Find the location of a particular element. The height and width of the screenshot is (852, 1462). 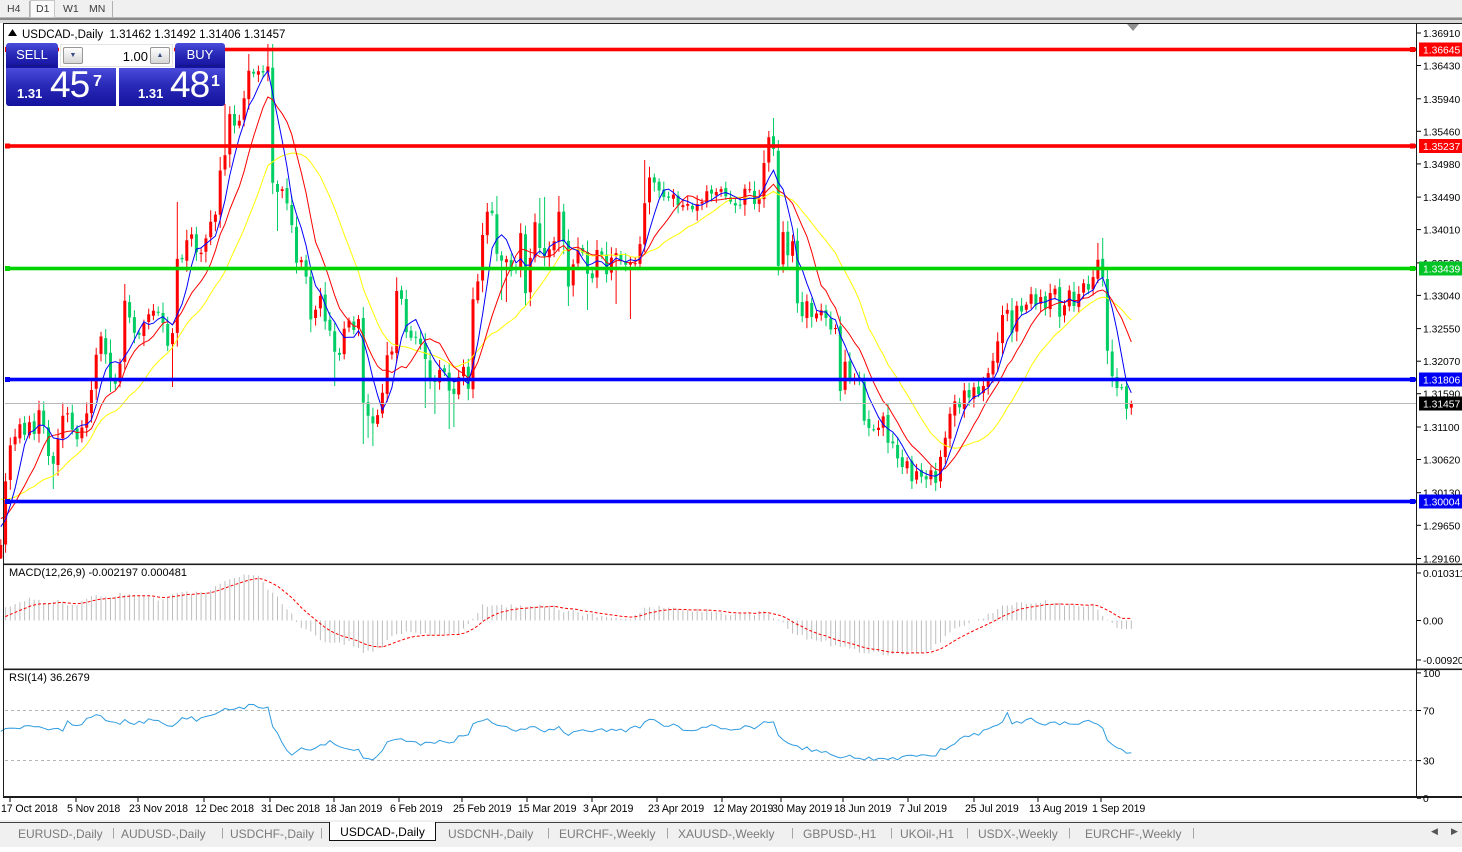

svg-text: 1.31806 is located at coordinates (1441, 381).